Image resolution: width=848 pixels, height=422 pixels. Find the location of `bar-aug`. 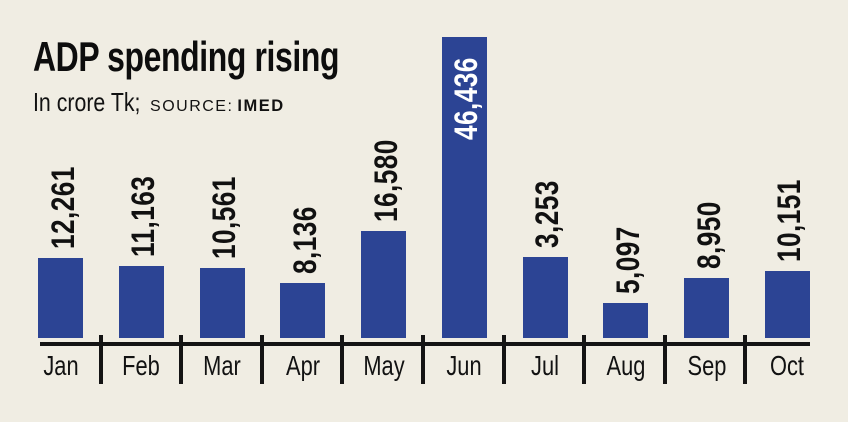

bar-aug is located at coordinates (626, 320).